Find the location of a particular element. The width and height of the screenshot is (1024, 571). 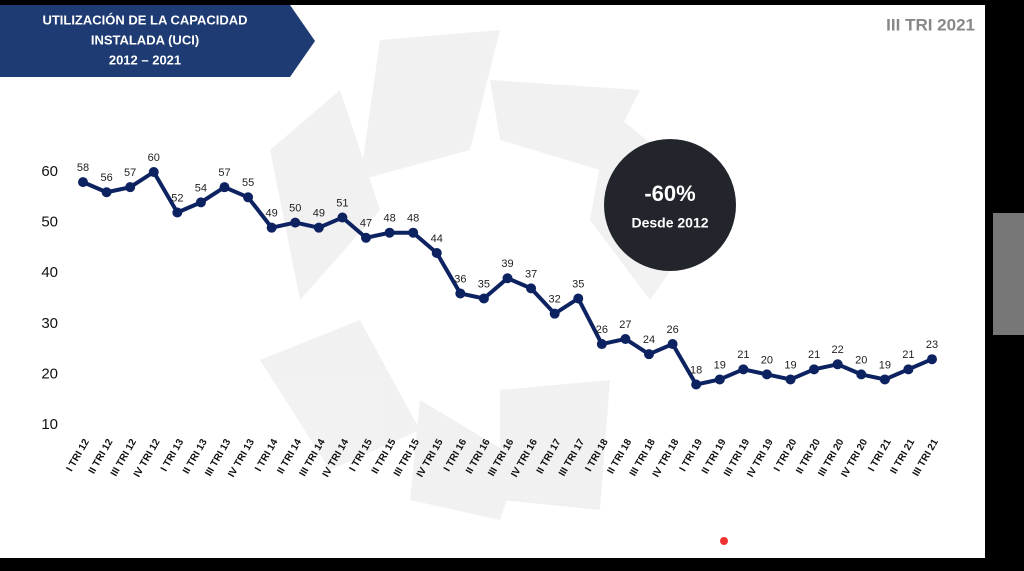

y-tick-label: 10 is located at coordinates (49, 424).